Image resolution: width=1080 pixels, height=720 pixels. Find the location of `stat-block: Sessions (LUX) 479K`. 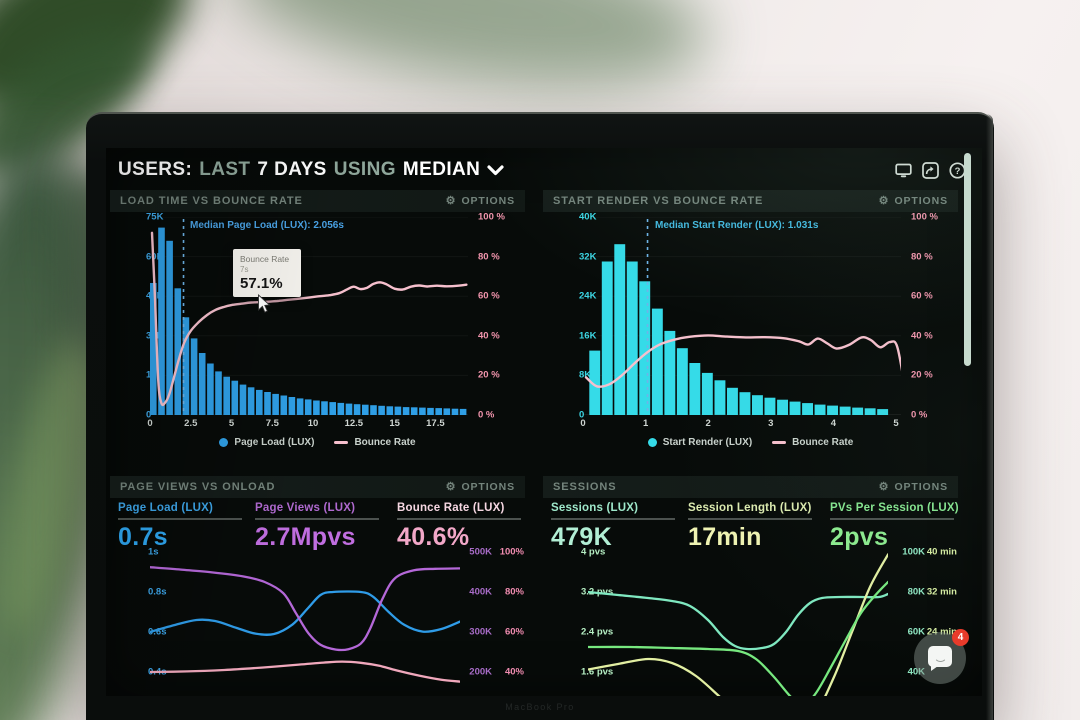

stat-block: Sessions (LUX) 479K is located at coordinates (613, 527).